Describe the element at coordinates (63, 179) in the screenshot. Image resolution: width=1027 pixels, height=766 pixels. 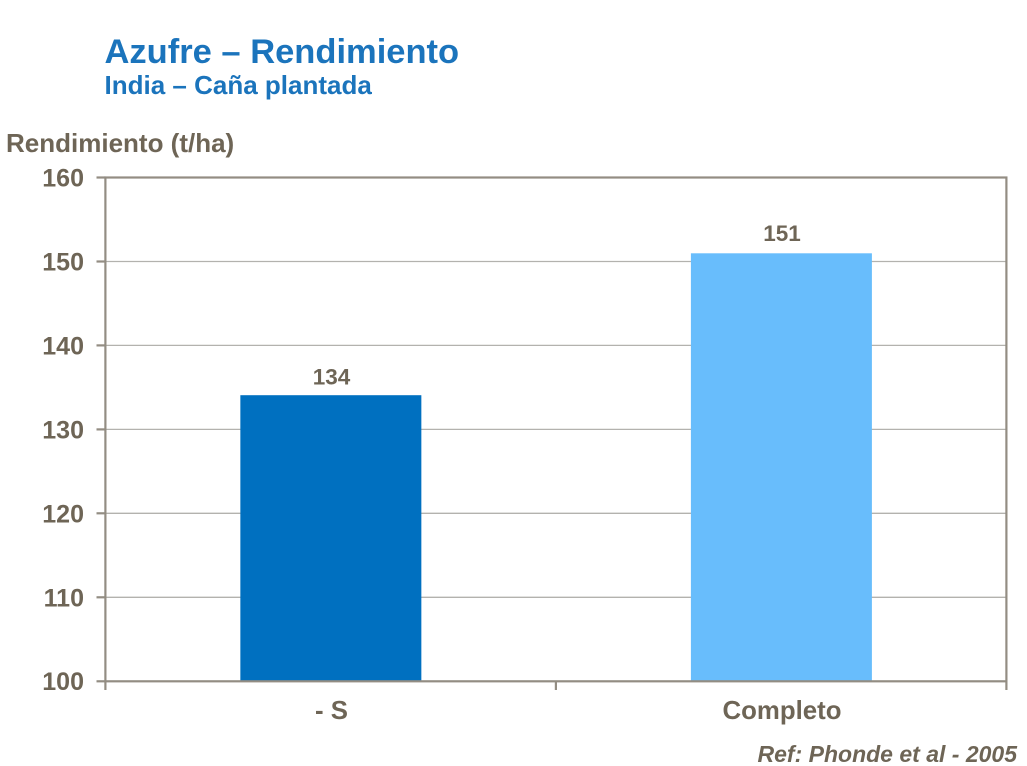
I see `svg-text: 160` at that location.